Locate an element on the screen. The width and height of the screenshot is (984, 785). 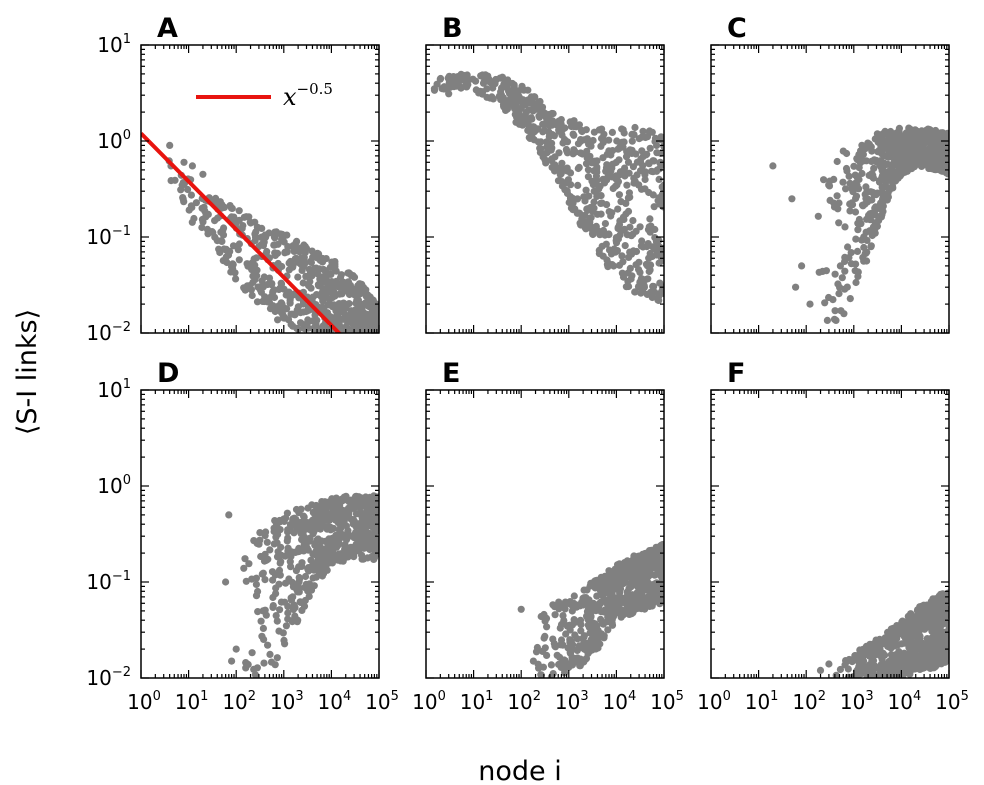
x-tick-label: 101 is located at coordinates (762, 701).